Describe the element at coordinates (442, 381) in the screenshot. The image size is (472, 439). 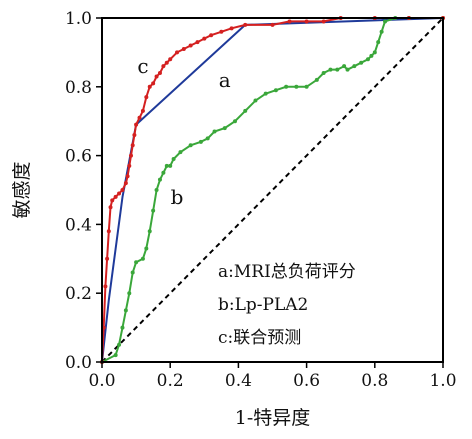
I see `x-tick-label: 1.0` at that location.